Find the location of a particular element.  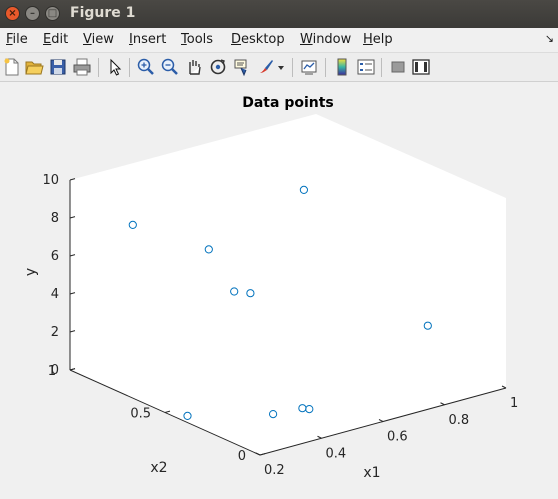

x2-tick-label: 0 is located at coordinates (242, 456).